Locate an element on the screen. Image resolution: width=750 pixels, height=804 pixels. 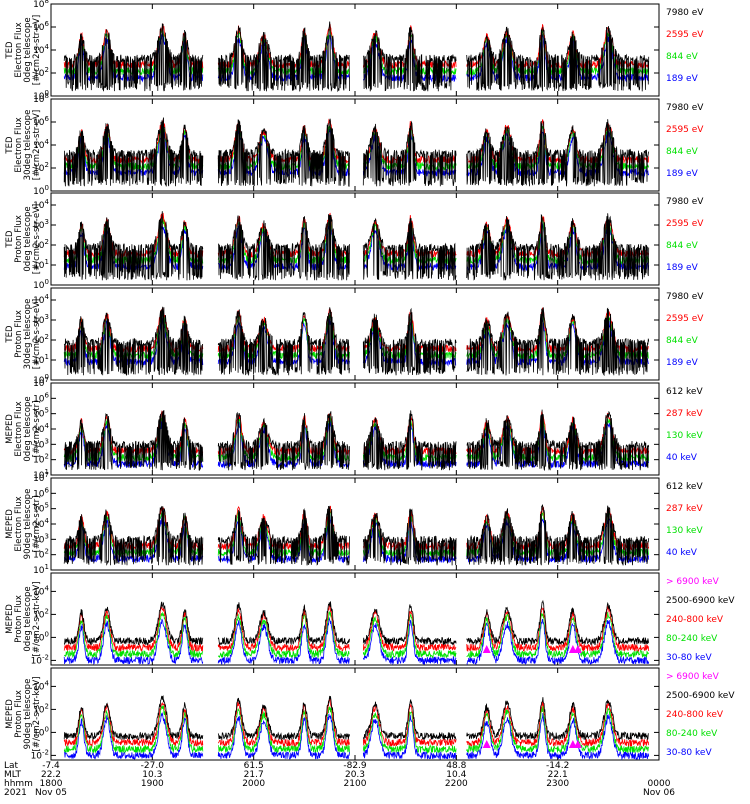
series-line-80-240-kev is located at coordinates (356, 634).